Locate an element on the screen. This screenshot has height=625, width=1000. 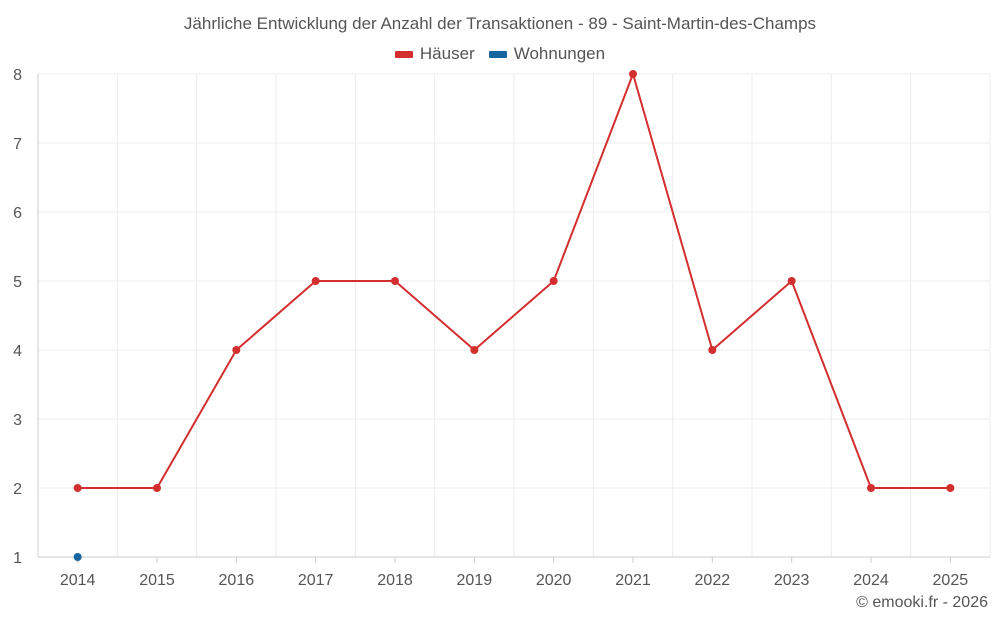
x-tick-label: 2024 is located at coordinates (871, 580).